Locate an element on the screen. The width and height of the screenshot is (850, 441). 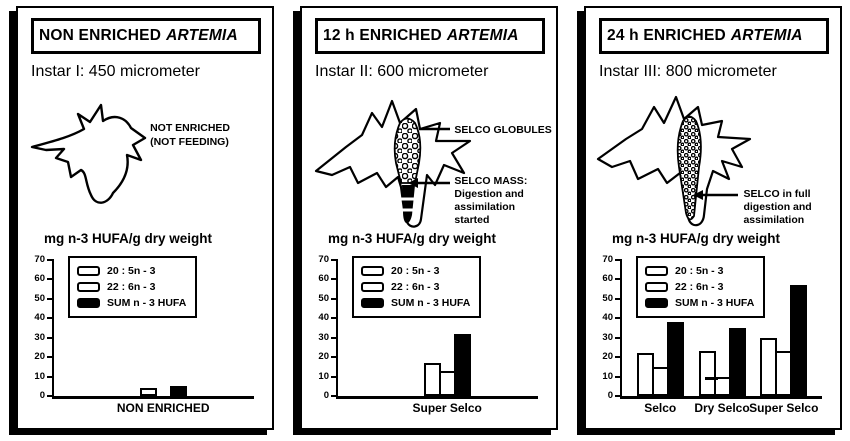
panel-title-box: NON ENRICHED ARTEMIA is located at coordinates (146, 36).